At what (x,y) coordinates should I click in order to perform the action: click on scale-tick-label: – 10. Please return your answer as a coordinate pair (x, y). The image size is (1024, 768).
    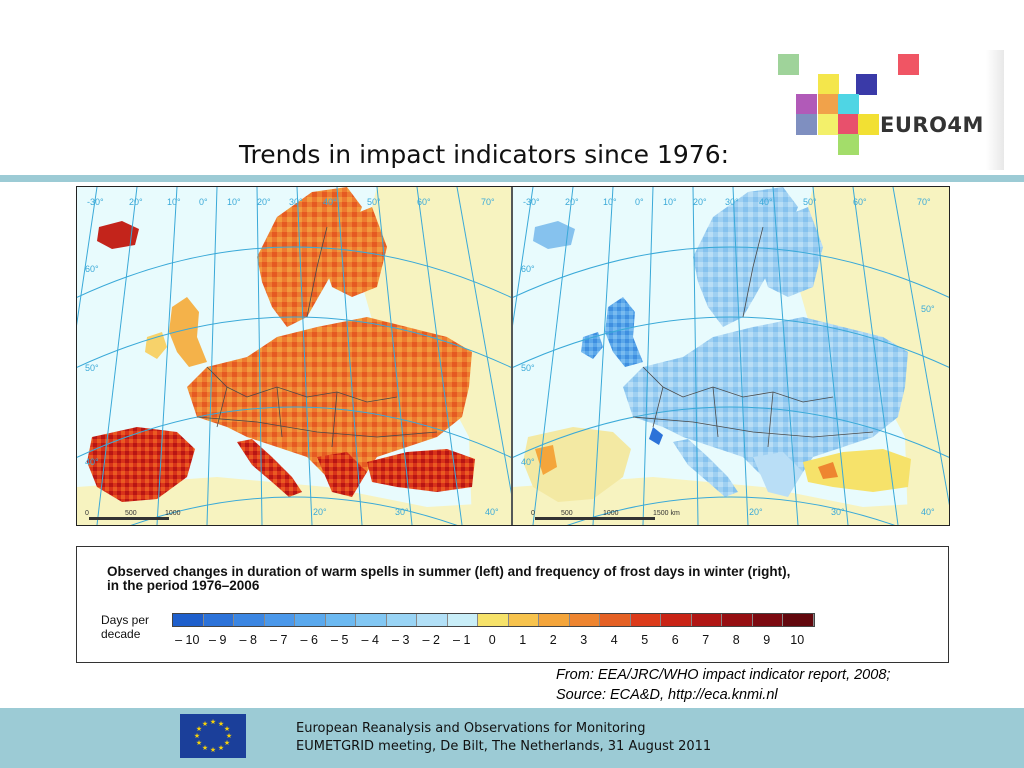
    Looking at the image, I should click on (187, 640).